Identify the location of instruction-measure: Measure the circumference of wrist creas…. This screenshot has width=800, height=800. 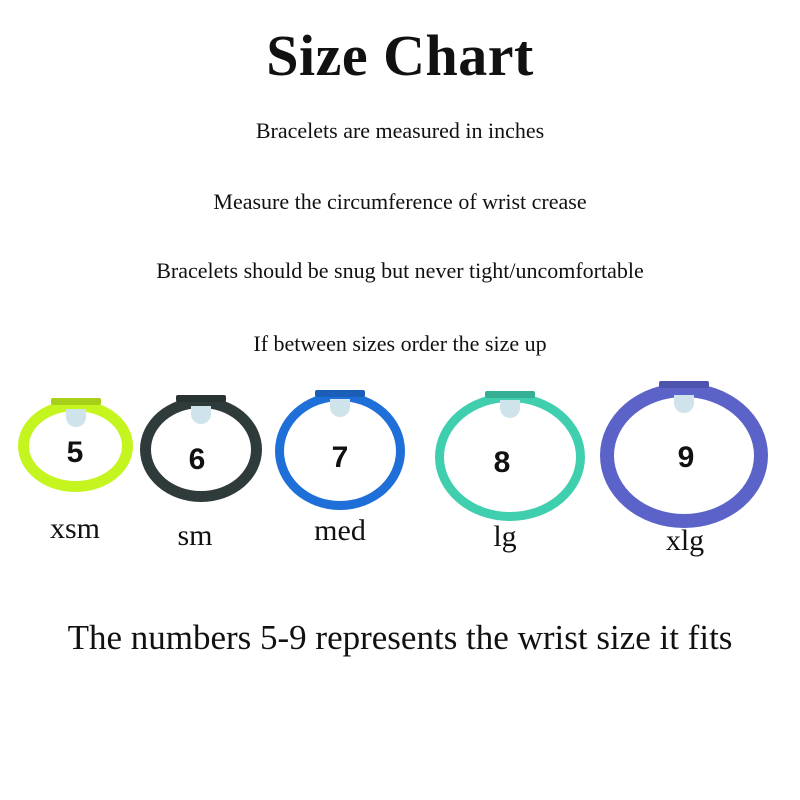
(400, 201).